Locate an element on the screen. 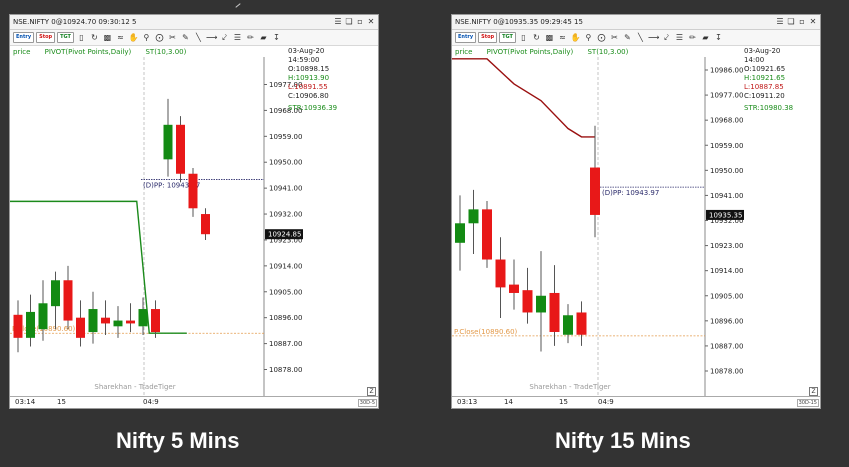  window-title: NSE.NIFTY 0@10924.70 09:30:12 5 is located at coordinates (75, 22).